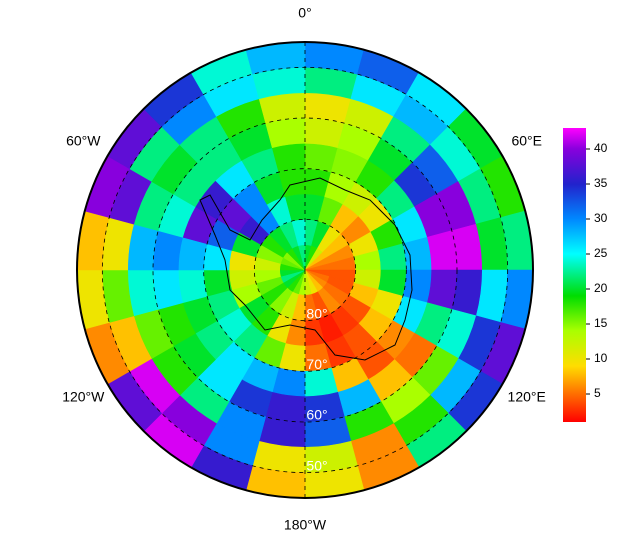 This screenshot has width=625, height=557. I want to click on colorbar-tick-label: 30, so click(601, 218).